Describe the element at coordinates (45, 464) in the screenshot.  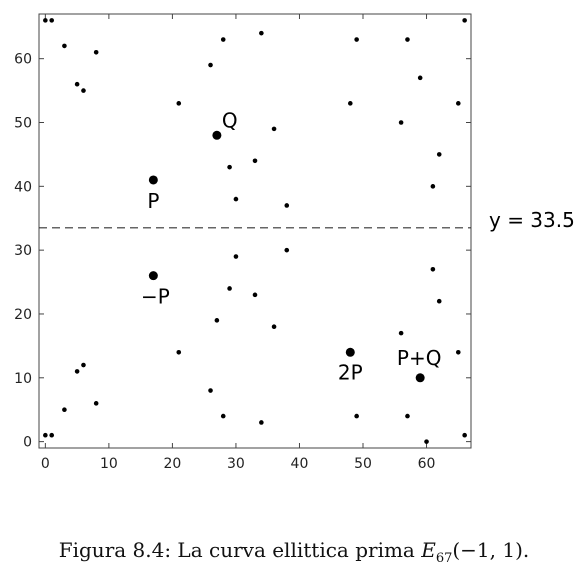
I see `x-tick-label: 0` at that location.